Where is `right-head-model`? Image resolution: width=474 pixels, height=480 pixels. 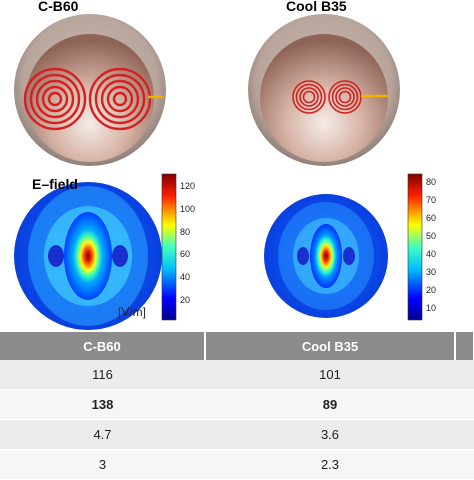 right-head-model is located at coordinates (324, 90).